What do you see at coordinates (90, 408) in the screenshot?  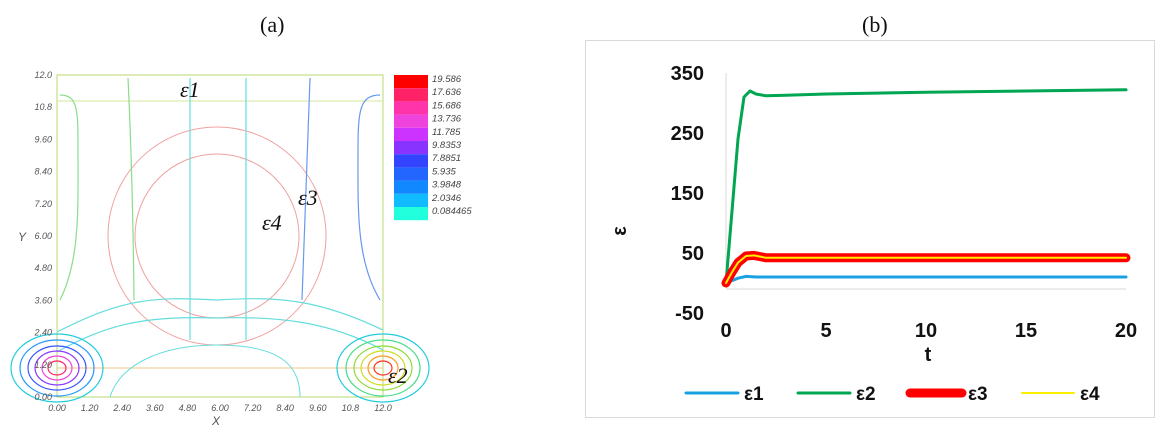 I see `contour-x-tick: 1.20` at bounding box center [90, 408].